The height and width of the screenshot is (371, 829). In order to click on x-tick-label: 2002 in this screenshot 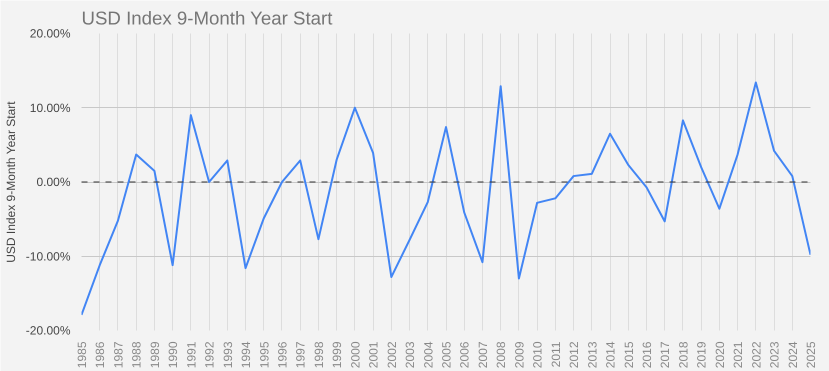, I will do `click(391, 354)`.